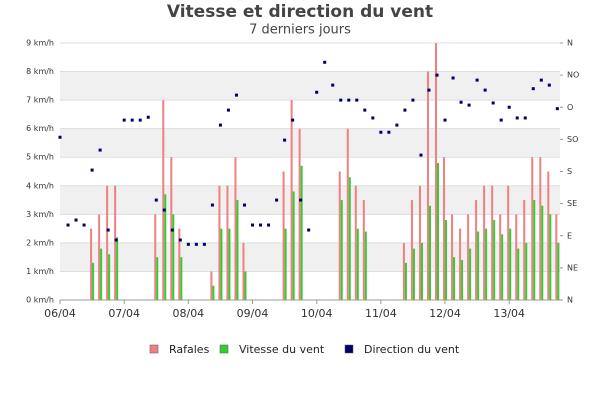 This screenshot has height=400, width=600. What do you see at coordinates (189, 349) in the screenshot?
I see `legend-label: Rafales` at bounding box center [189, 349].